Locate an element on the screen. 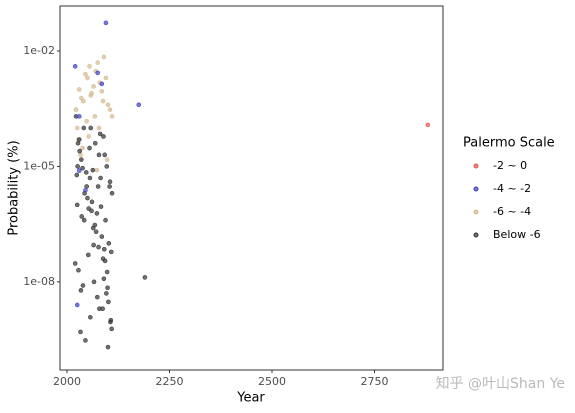 Image resolution: width=575 pixels, height=413 pixels. x-tick-label: 2750 is located at coordinates (375, 381).